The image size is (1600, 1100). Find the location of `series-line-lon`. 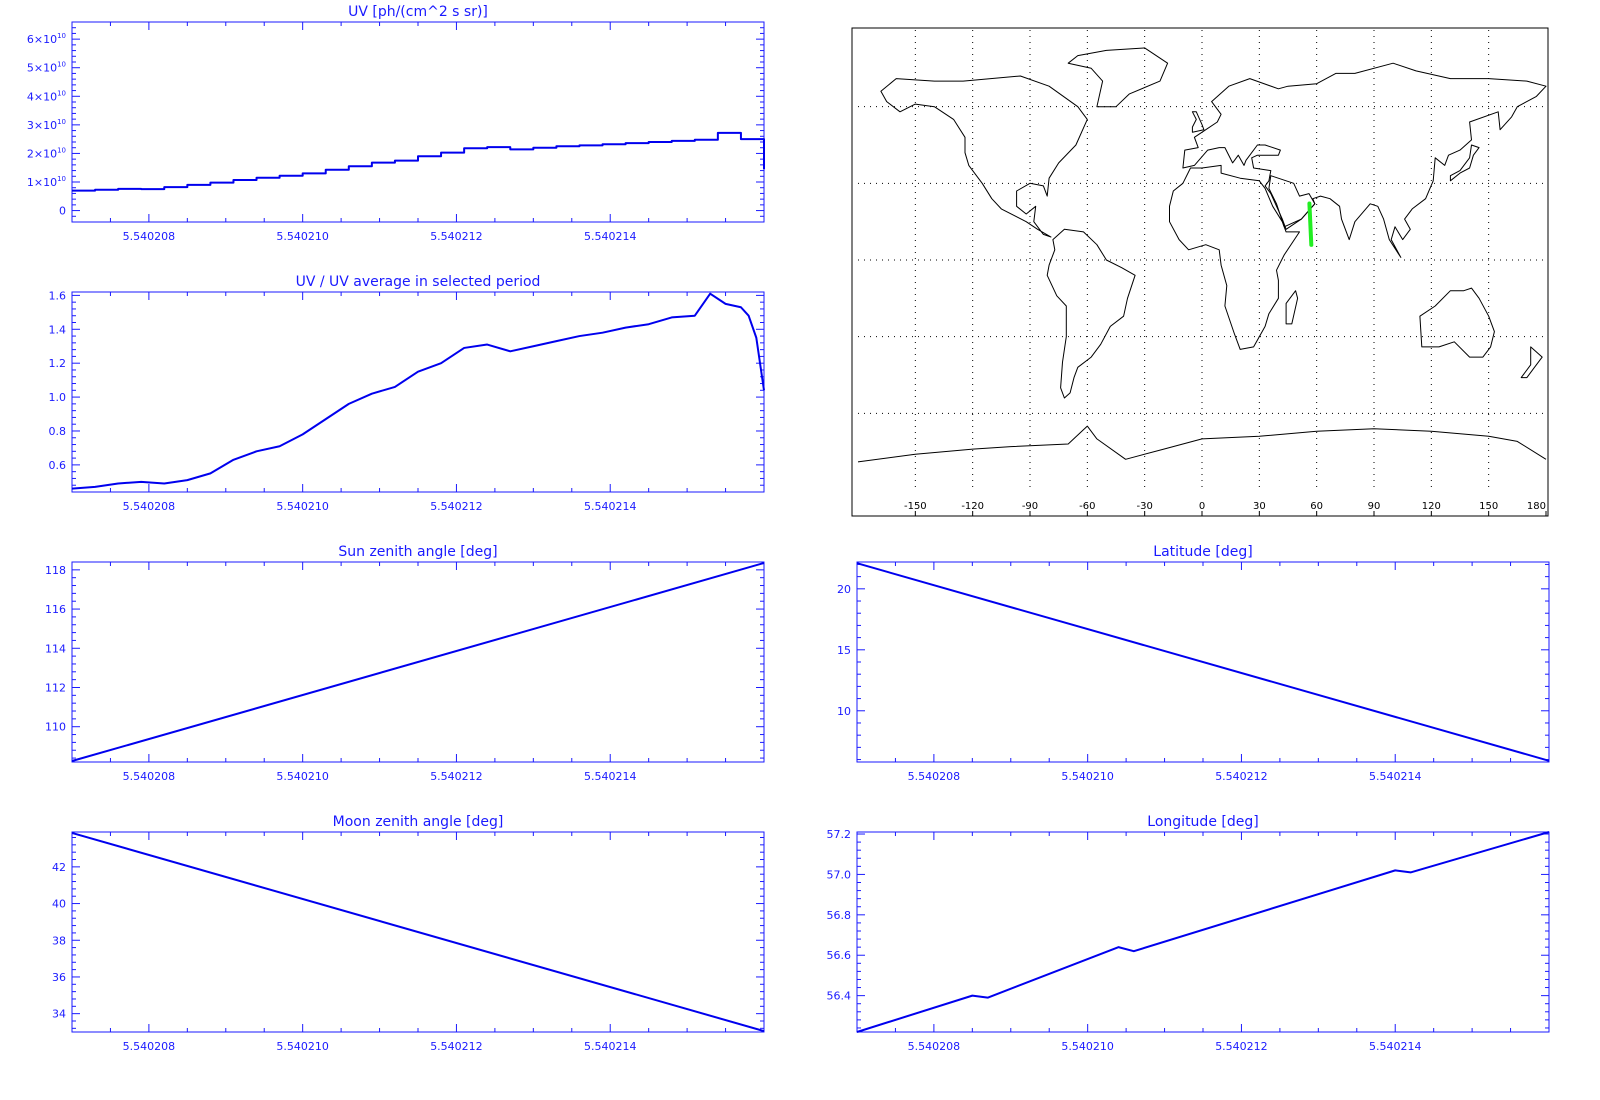

series-line-lon is located at coordinates (1203, 932).